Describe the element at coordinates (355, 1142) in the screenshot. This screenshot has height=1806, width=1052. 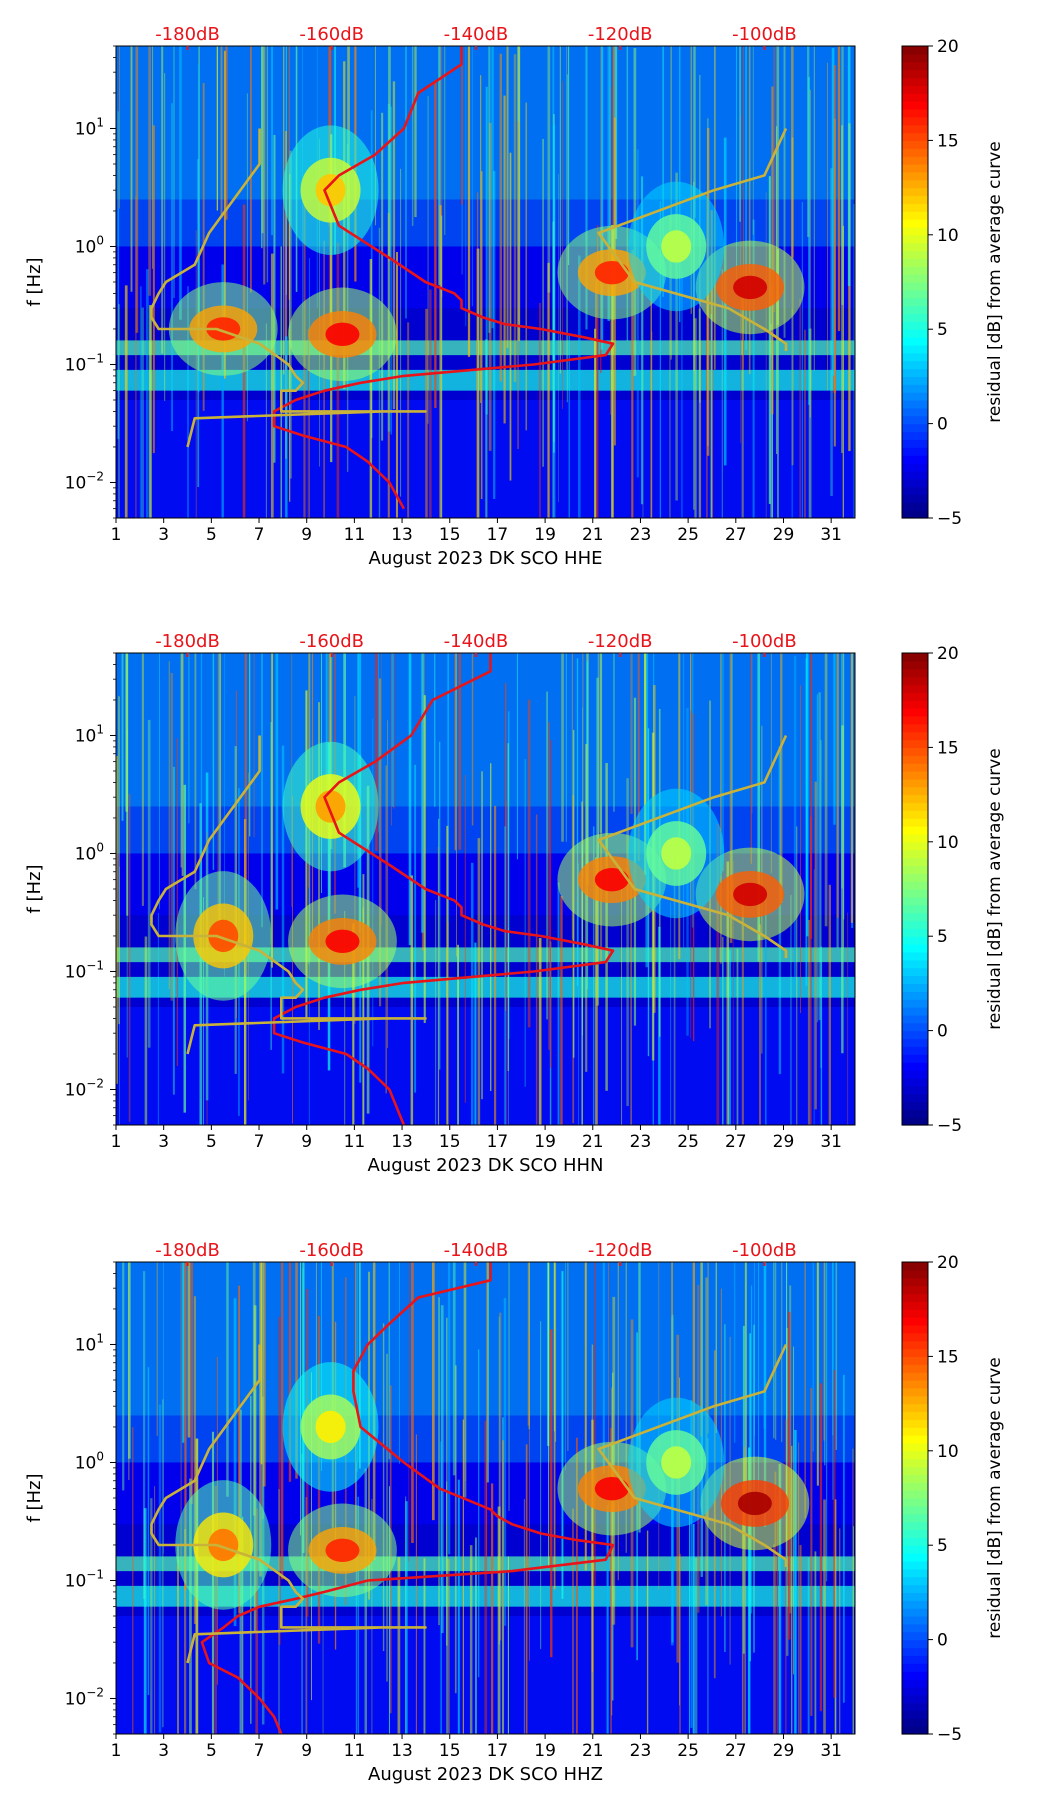
I see `x-tick-label: 11` at that location.